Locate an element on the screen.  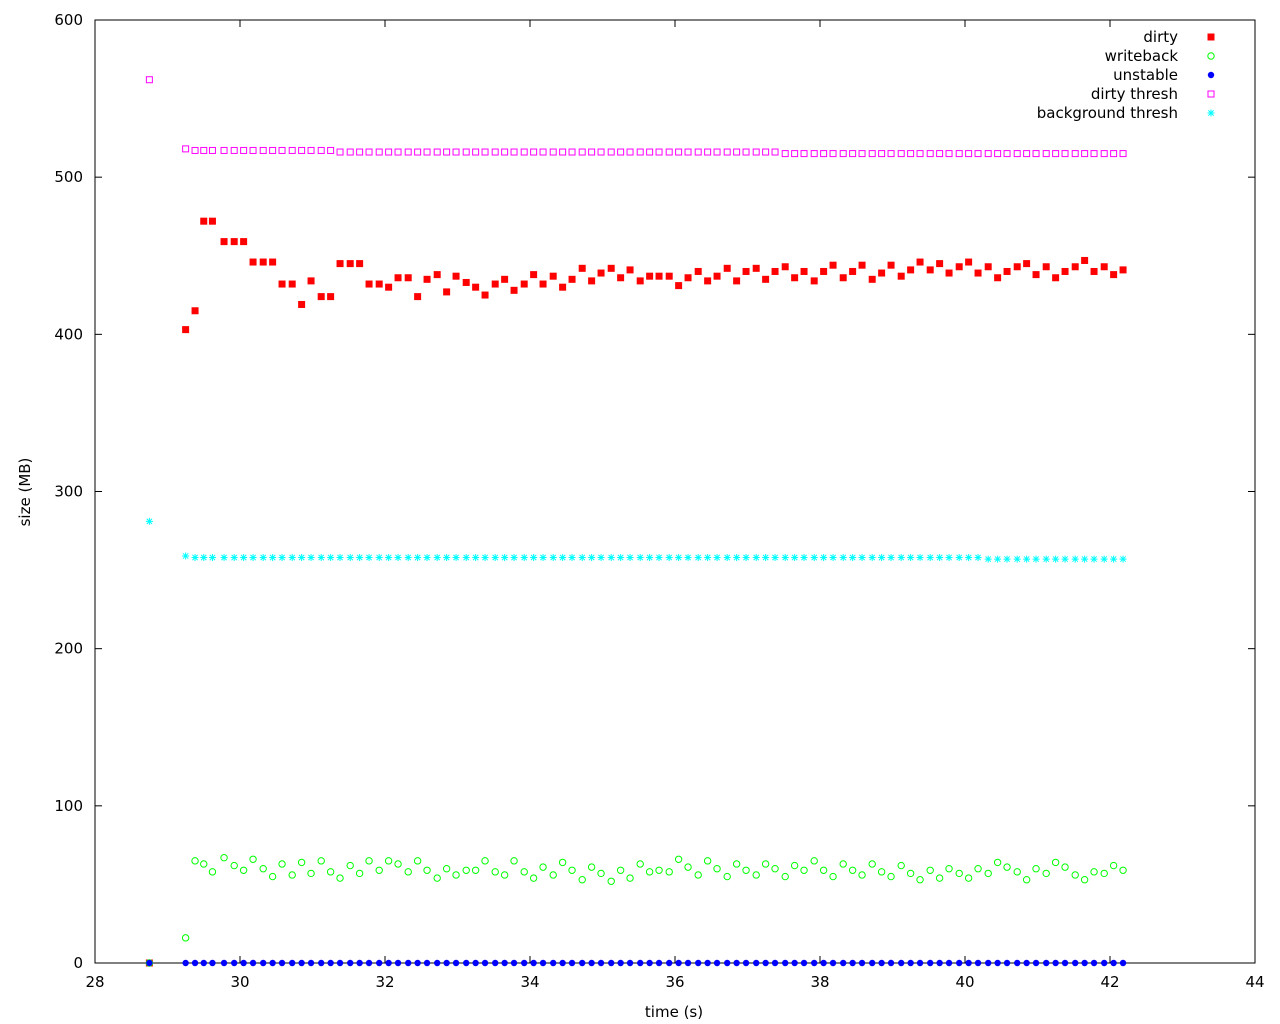
x-tick-label: 40 is located at coordinates (964, 982).